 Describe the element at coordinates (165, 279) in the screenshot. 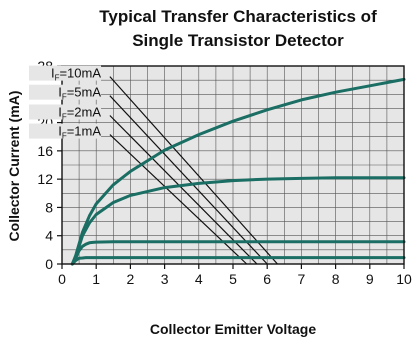

I see `x-tick-label: 3` at that location.